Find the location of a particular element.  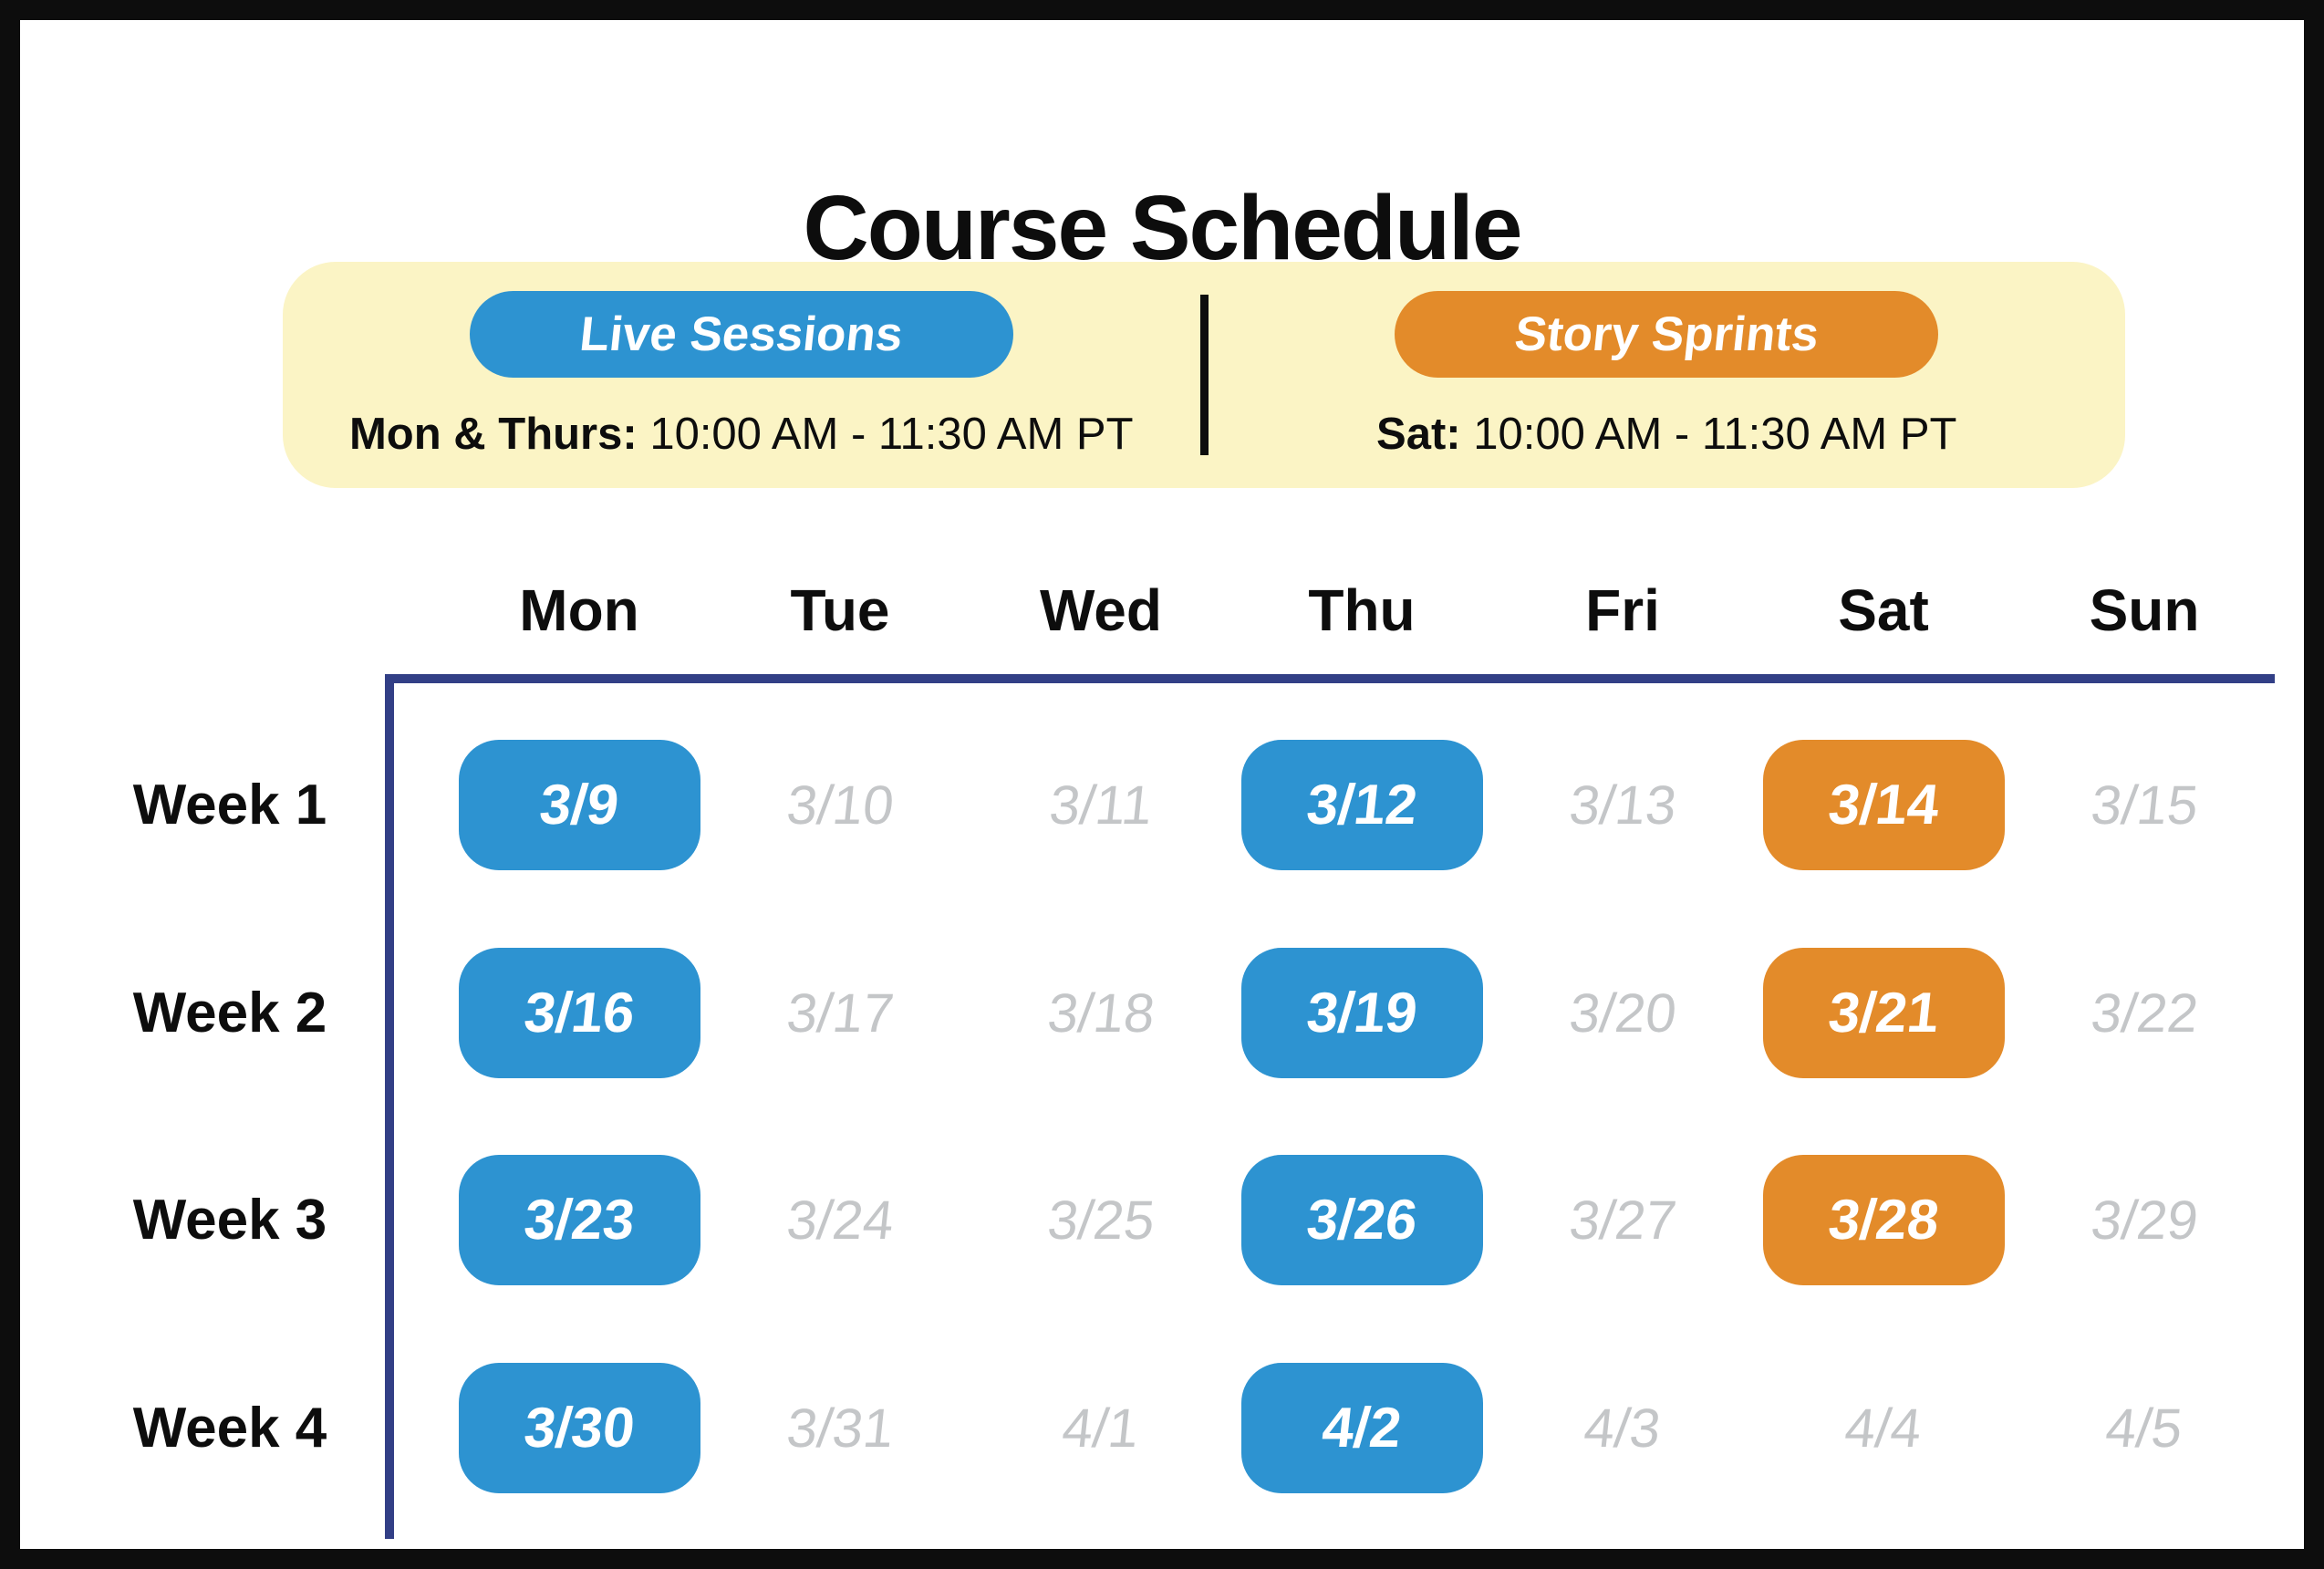

date-text: 3/19 is located at coordinates (1361, 1012).